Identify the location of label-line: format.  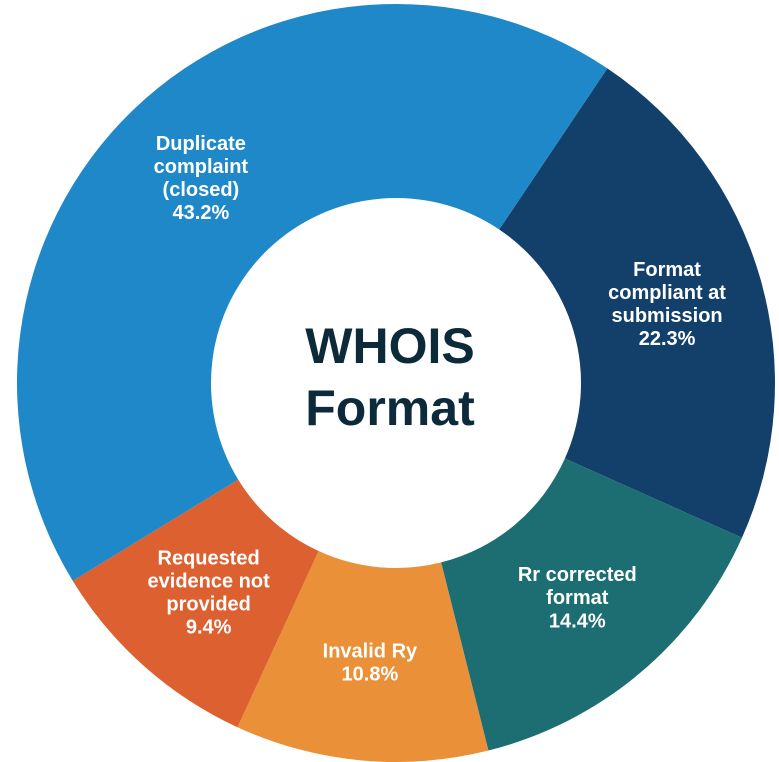
(577, 598).